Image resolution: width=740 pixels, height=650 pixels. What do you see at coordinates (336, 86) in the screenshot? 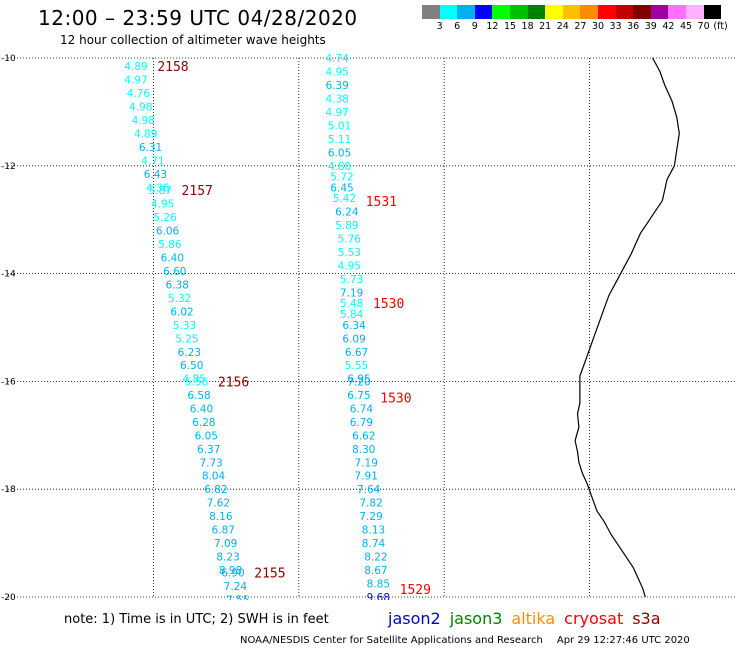
I see `swh-value: 6.39` at bounding box center [336, 86].